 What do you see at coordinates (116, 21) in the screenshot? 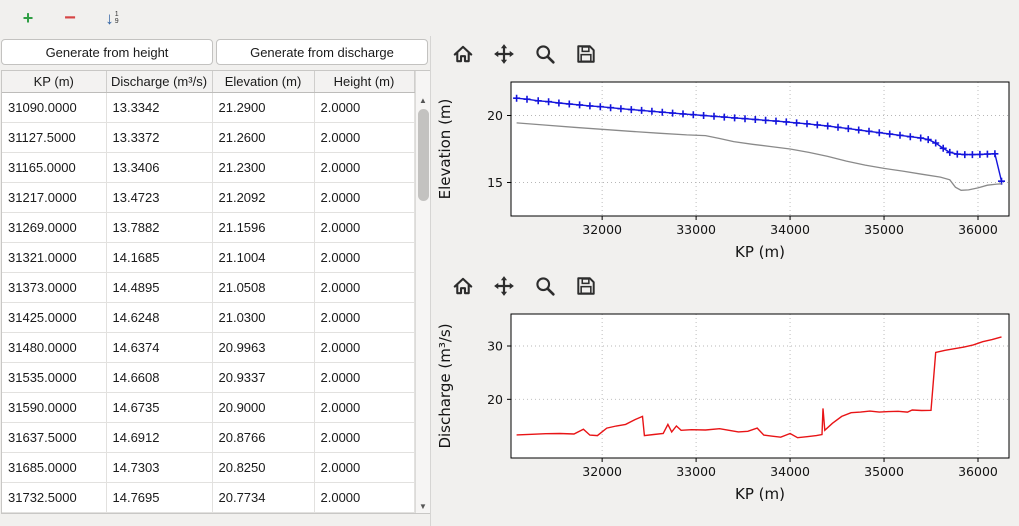
I see `sort-digit-bottom: 9` at bounding box center [116, 21].